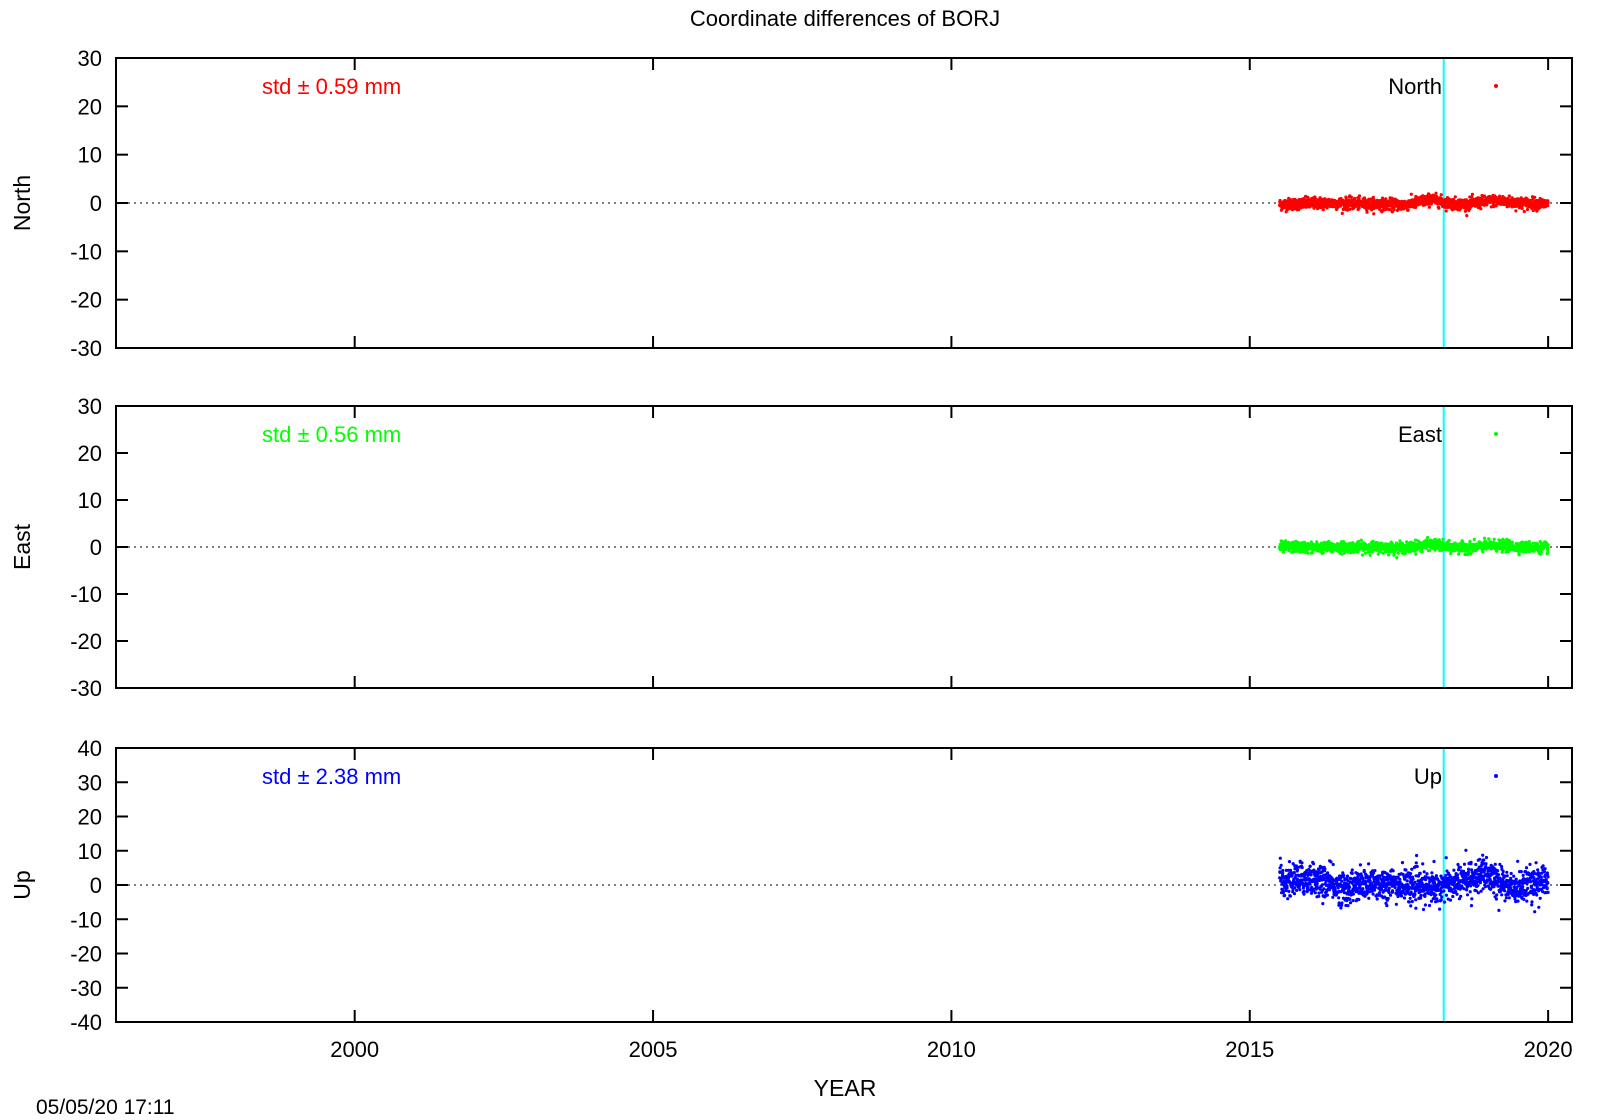  I want to click on y-tick-label: 10, so click(90, 851).